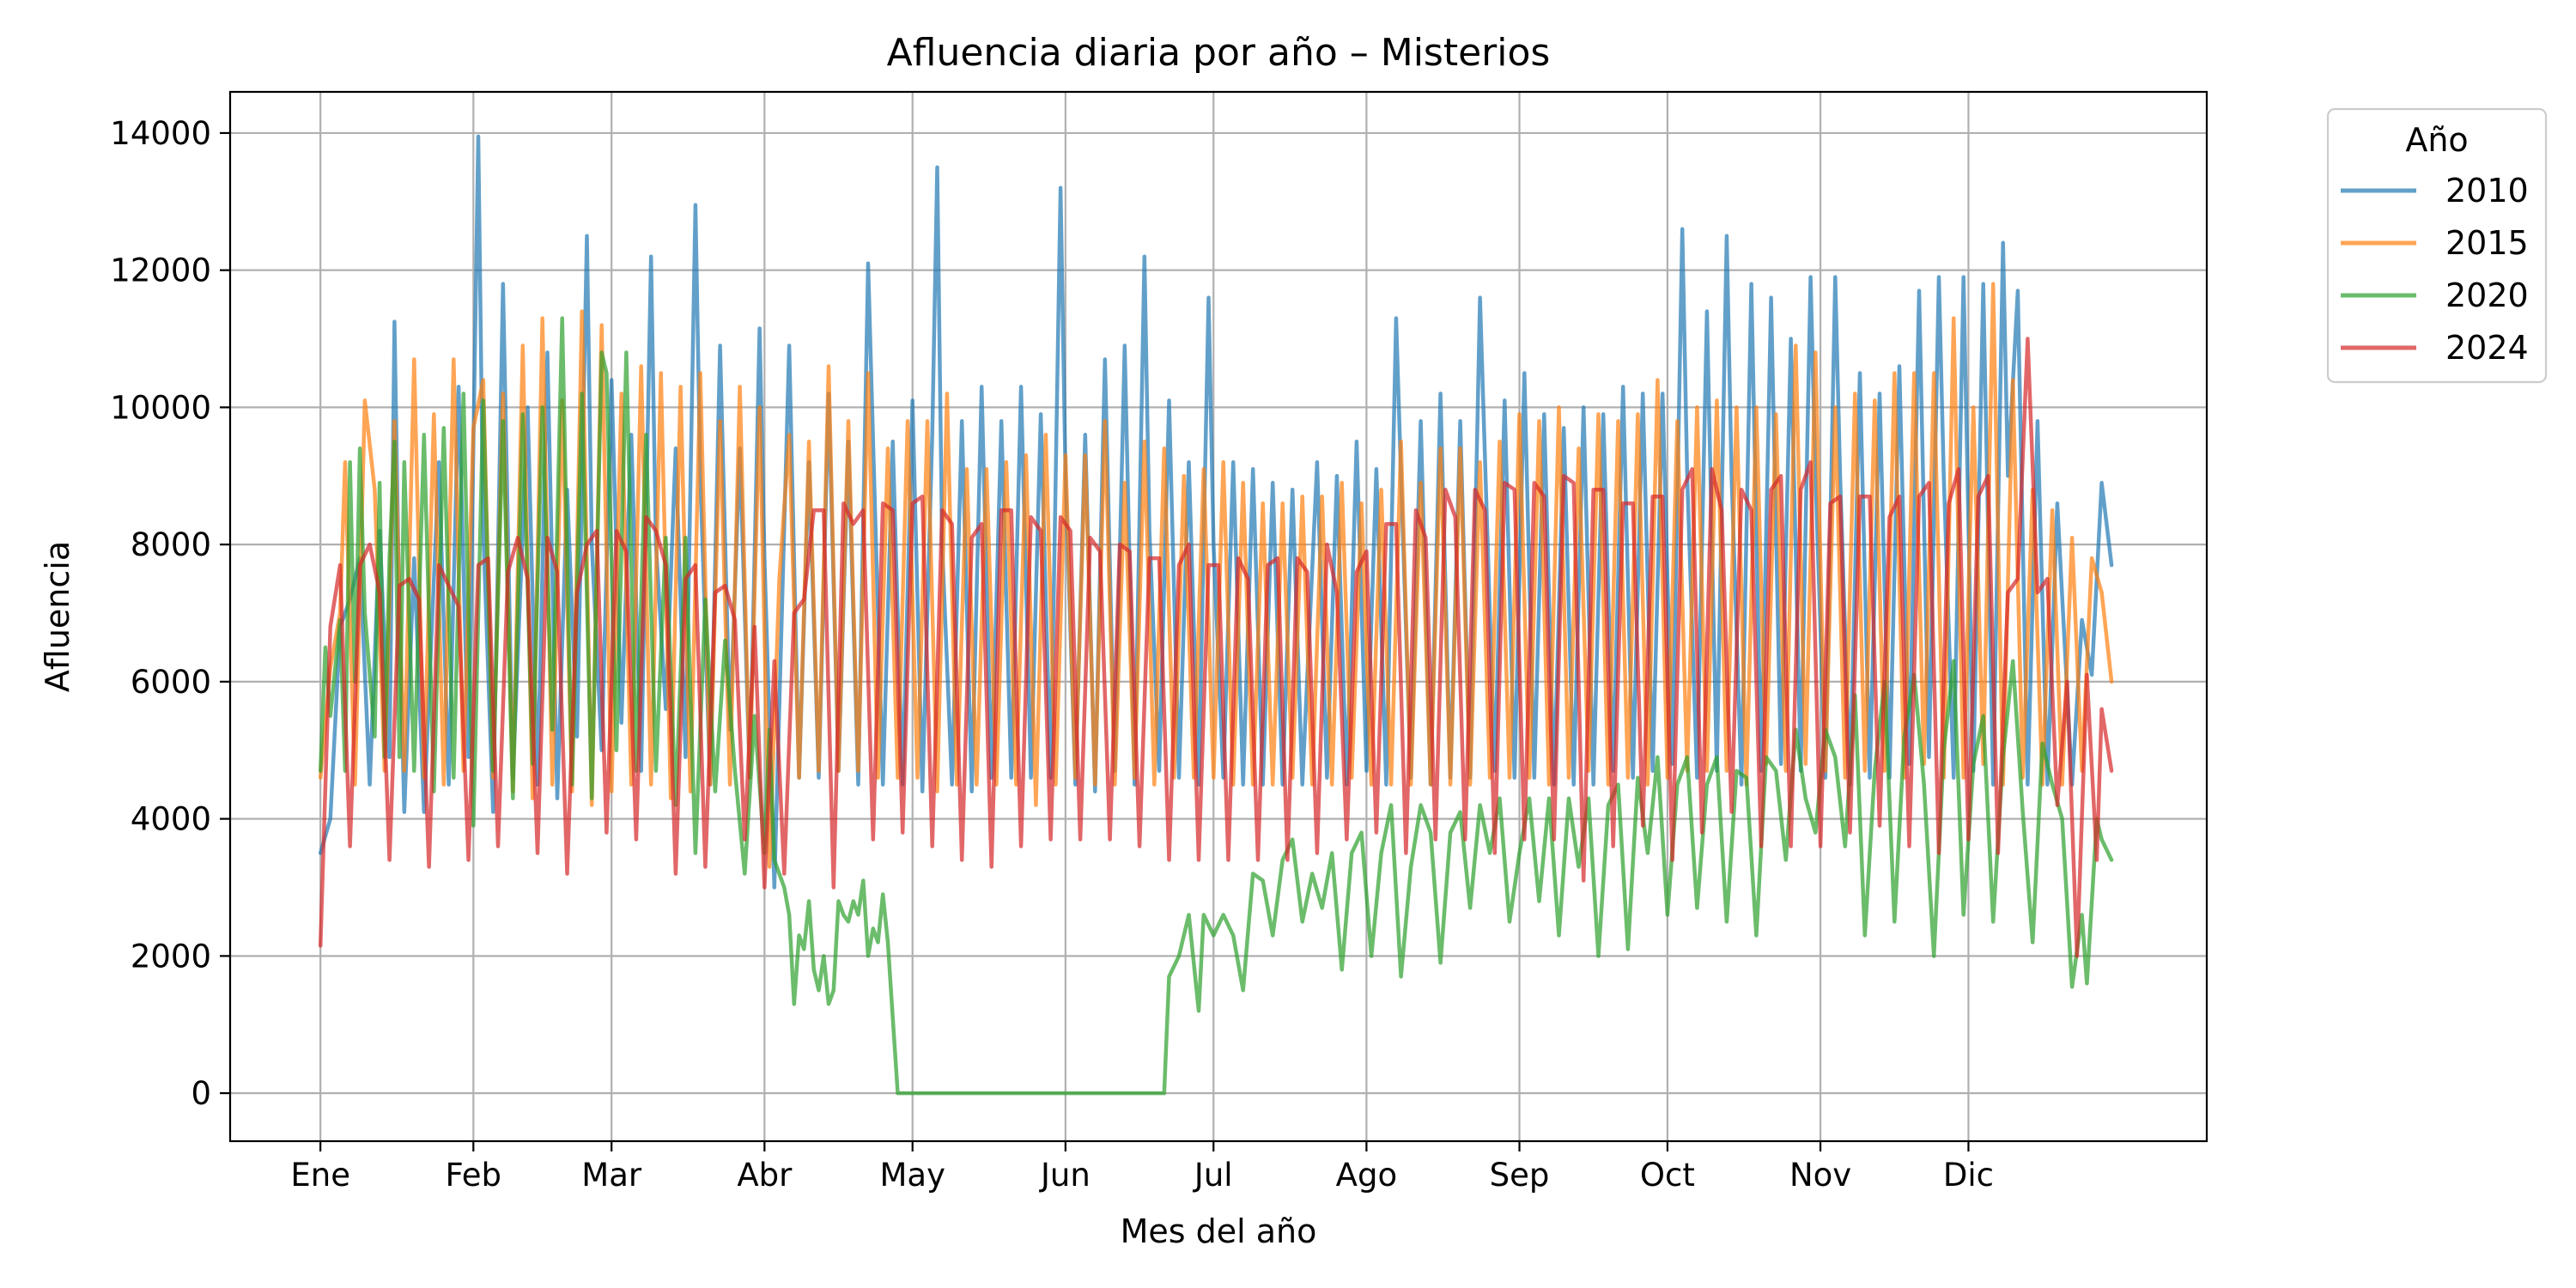 The height and width of the screenshot is (1288, 2576). What do you see at coordinates (474, 1175) in the screenshot?
I see `x-tick-label: Feb` at bounding box center [474, 1175].